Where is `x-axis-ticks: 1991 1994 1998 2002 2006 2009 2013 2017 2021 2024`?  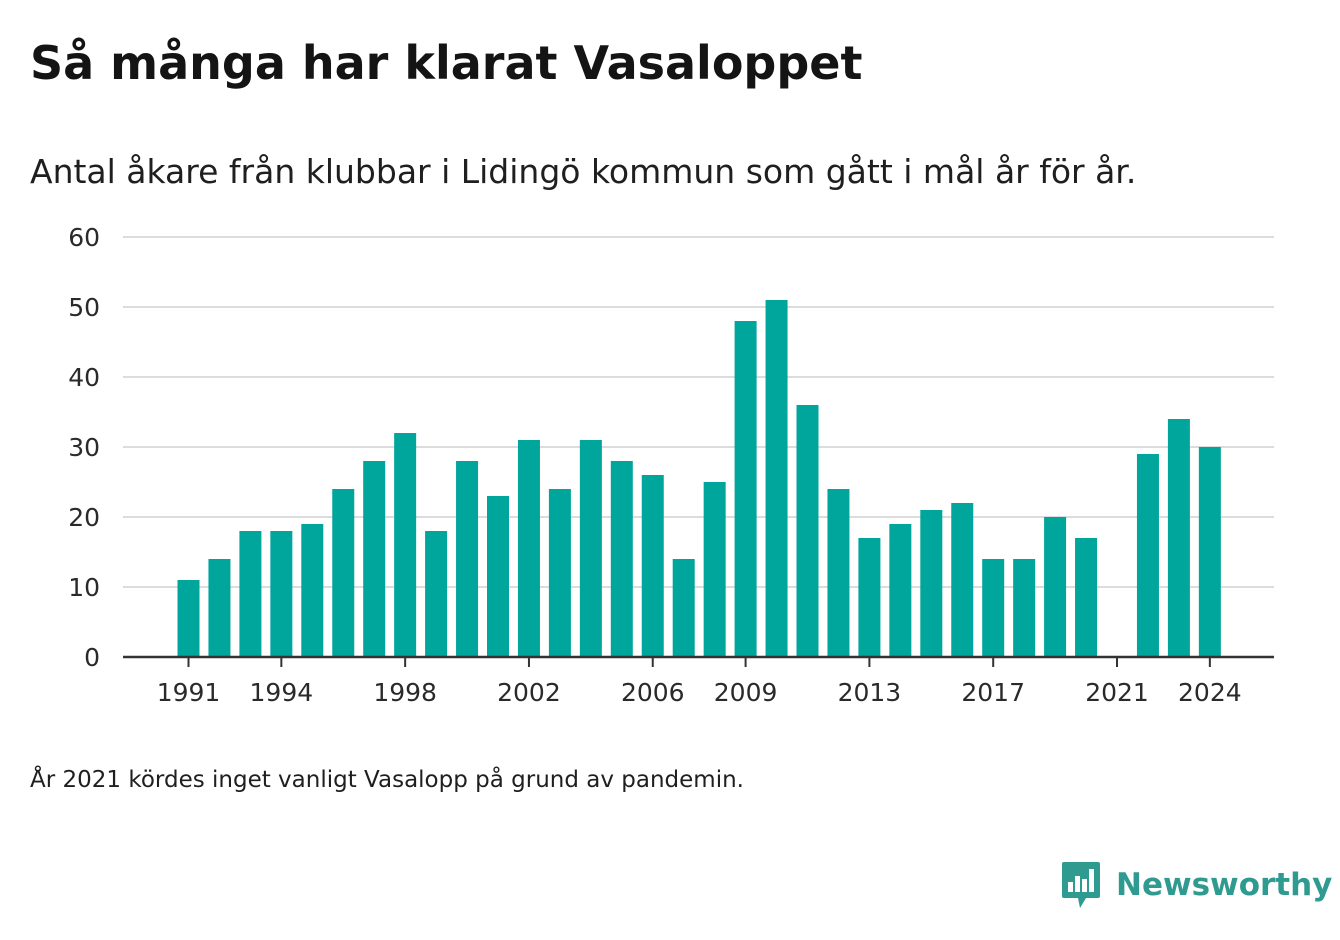
x-axis-ticks: 1991 1994 1998 2002 2006 2009 2013 2017 2021 2024 is located at coordinates (699, 682).